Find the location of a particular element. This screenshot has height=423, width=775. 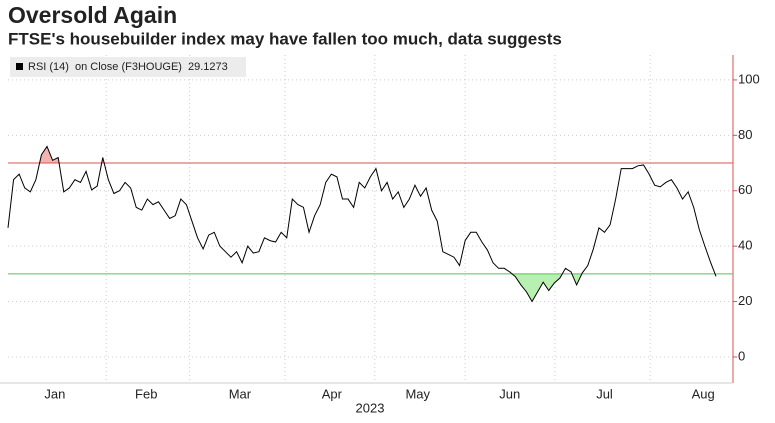

legend-name: RSI (14) is located at coordinates (48, 67).